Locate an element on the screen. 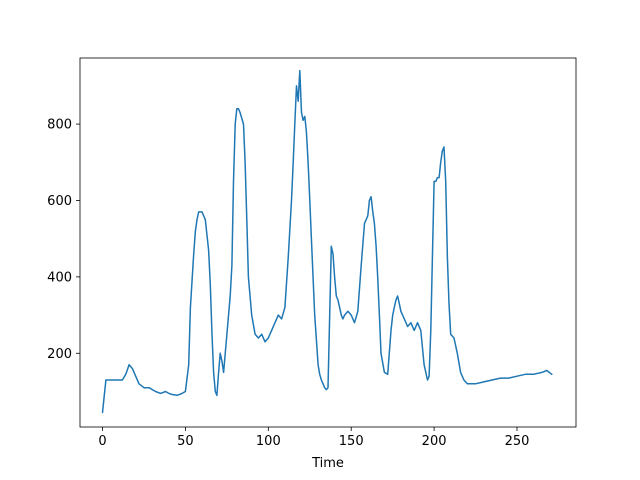 This screenshot has width=640, height=480. y-tick-label: 400 is located at coordinates (59, 277).